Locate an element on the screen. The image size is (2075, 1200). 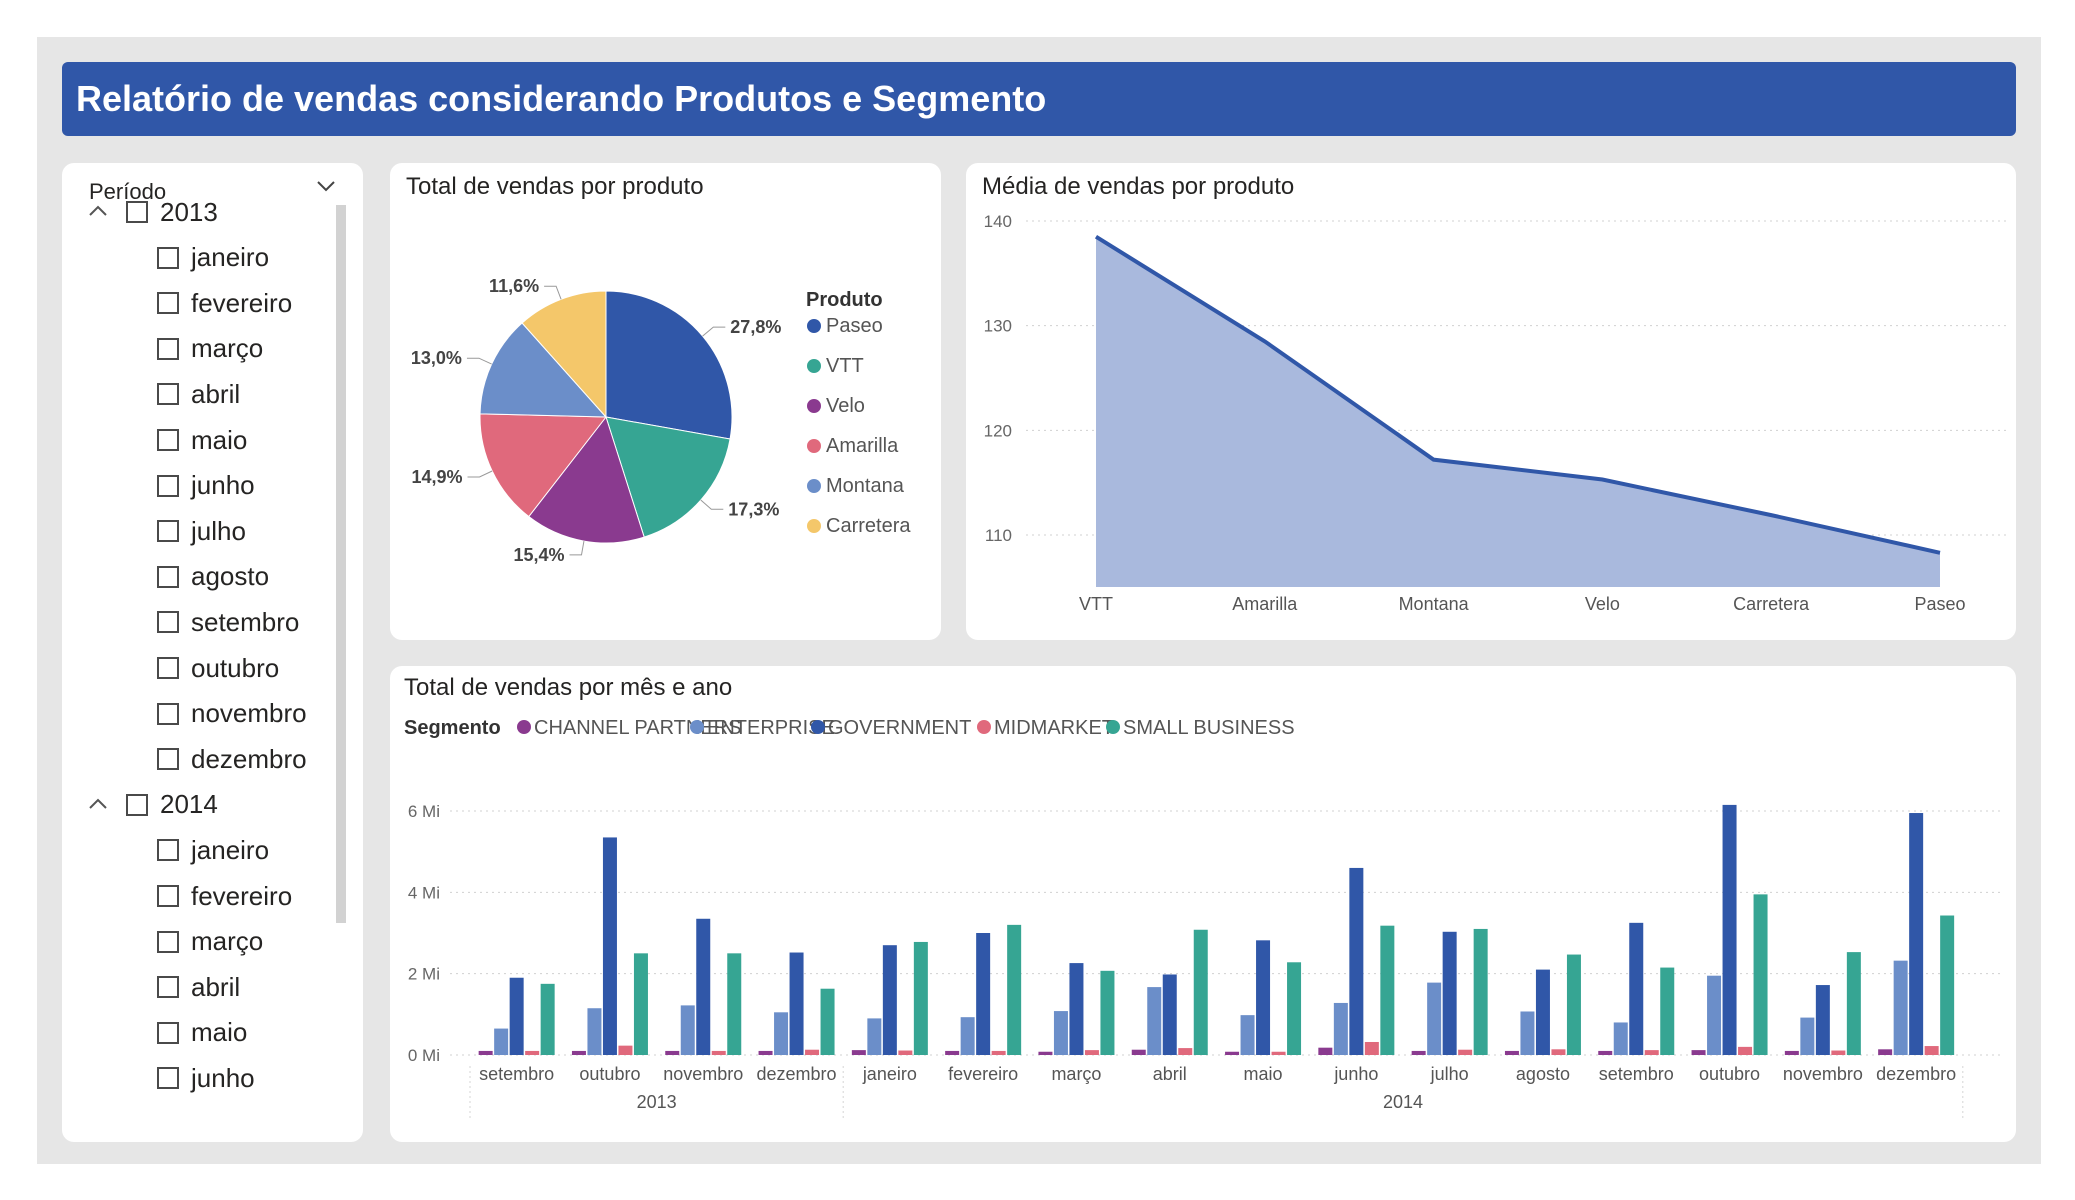
slicer-month-item: dezembro is located at coordinates (232, 759).